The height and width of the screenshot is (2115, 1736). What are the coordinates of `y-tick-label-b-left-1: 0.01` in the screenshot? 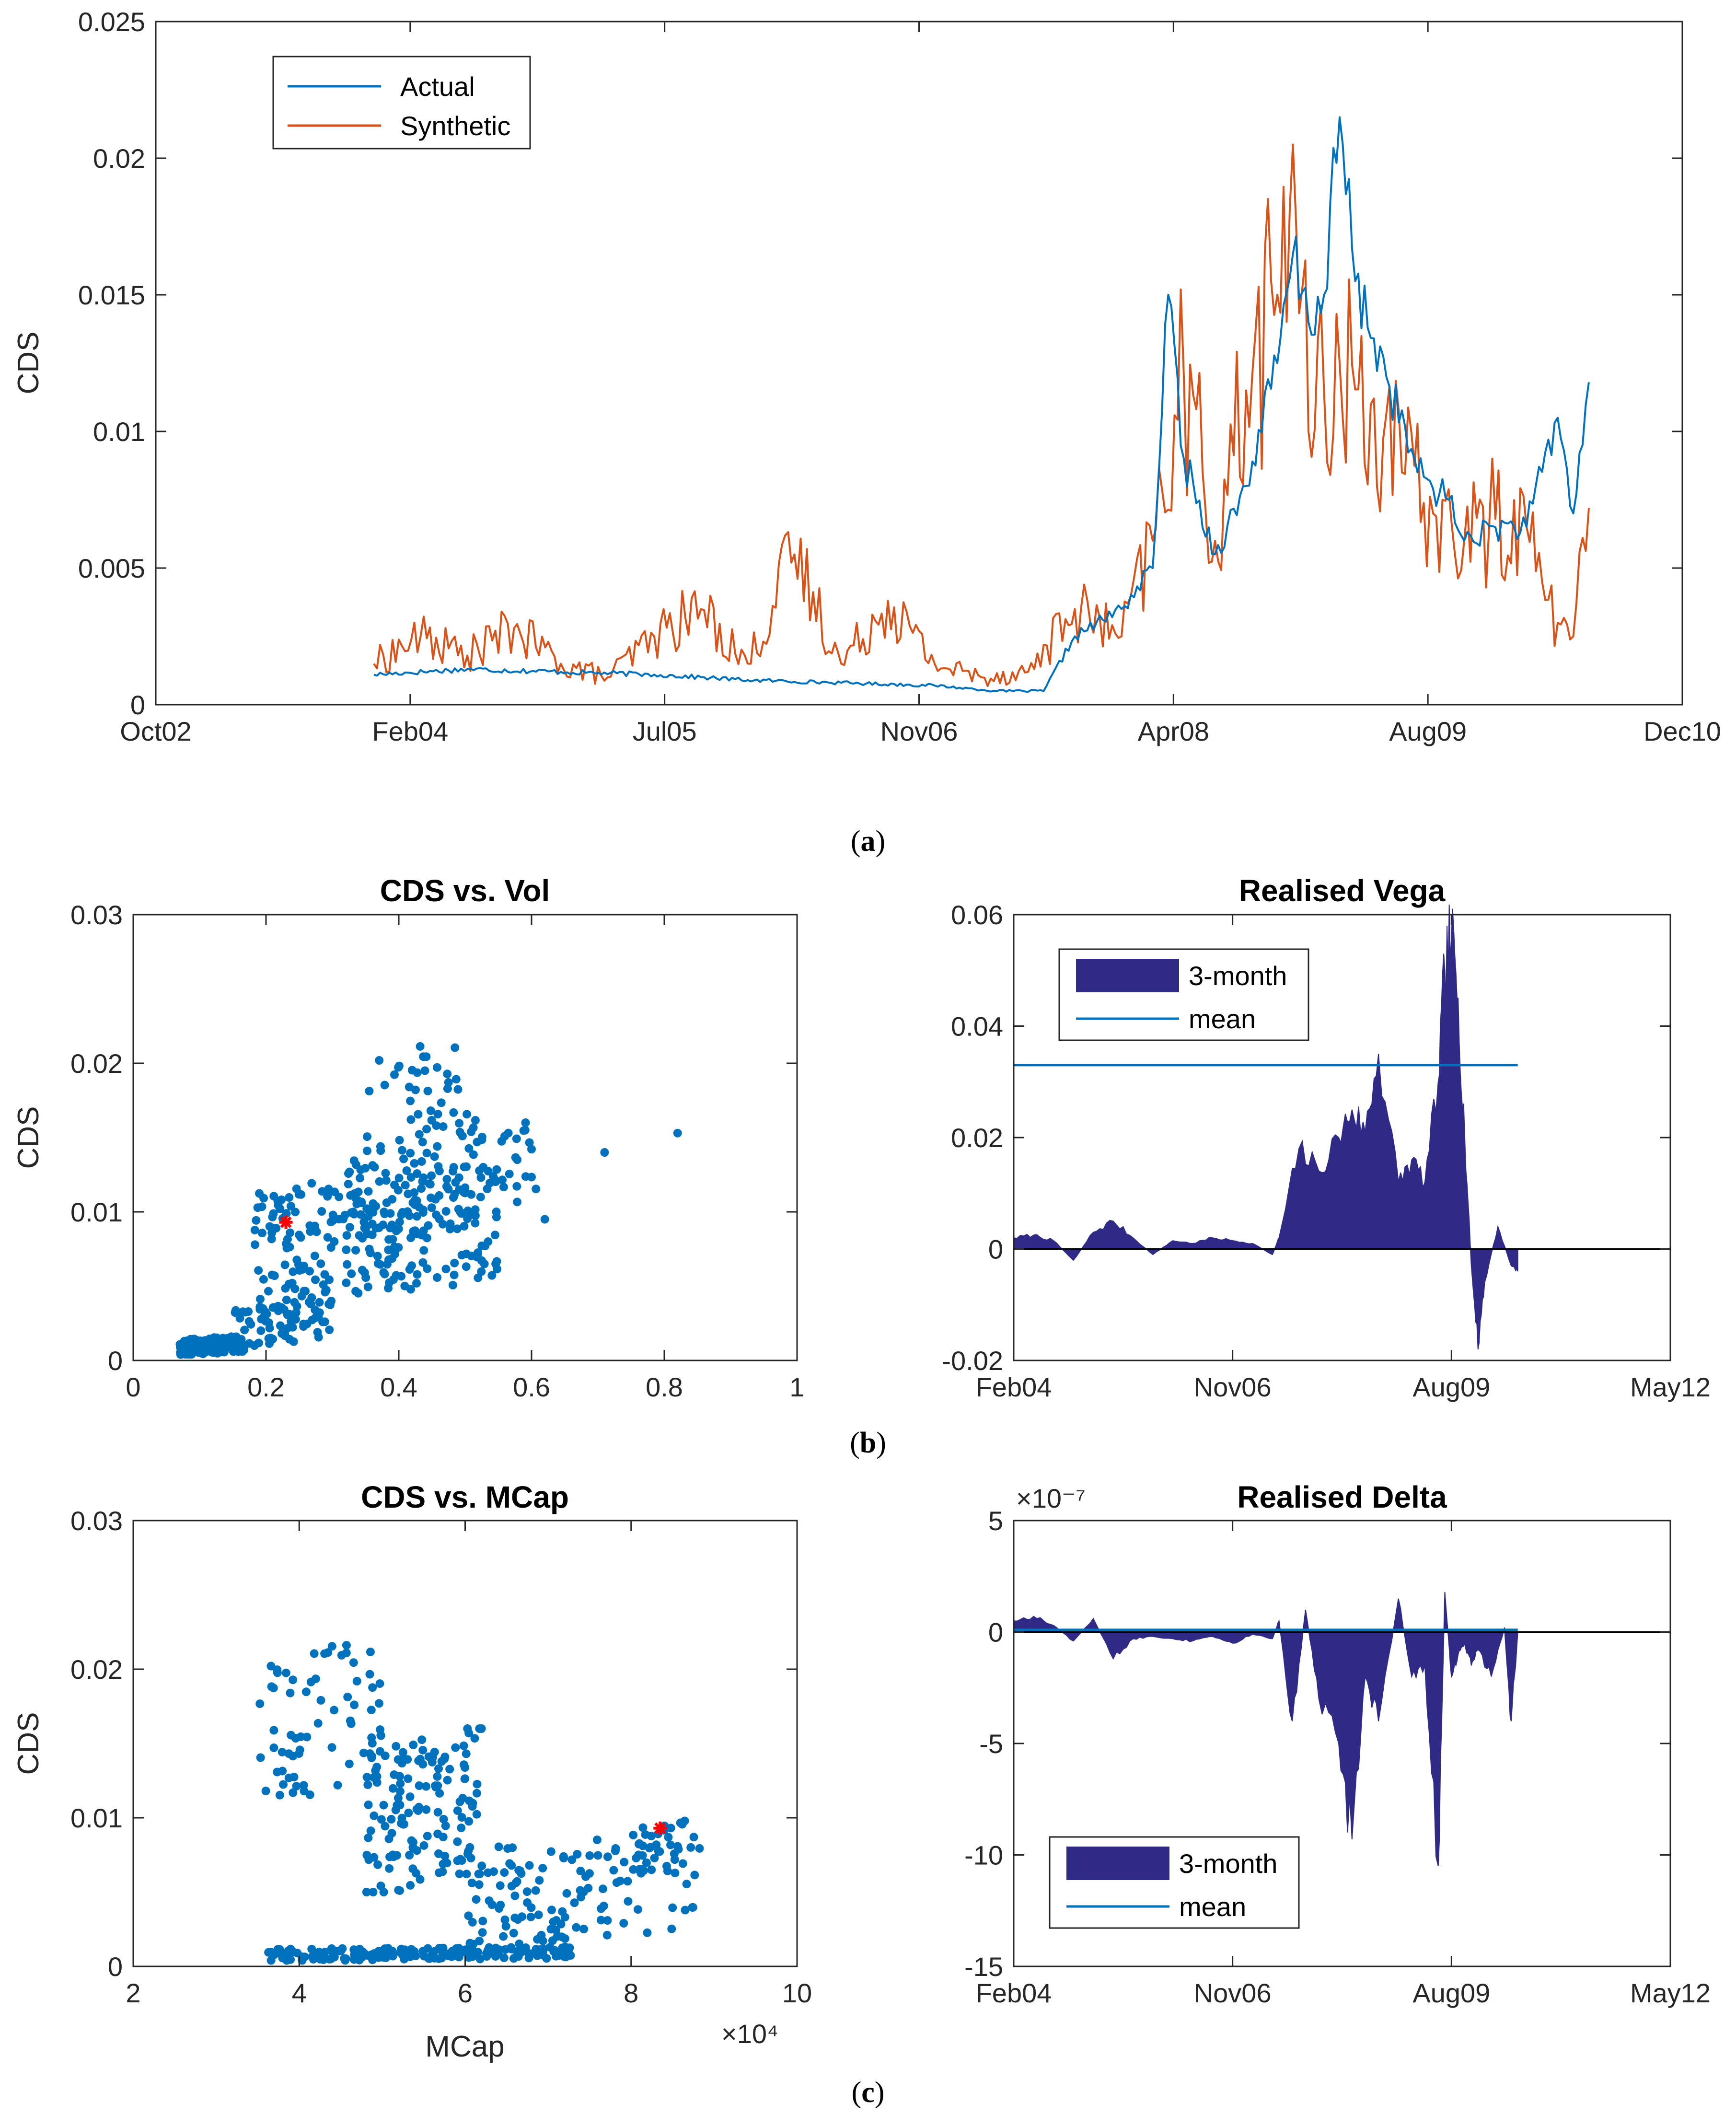 It's located at (97, 1212).